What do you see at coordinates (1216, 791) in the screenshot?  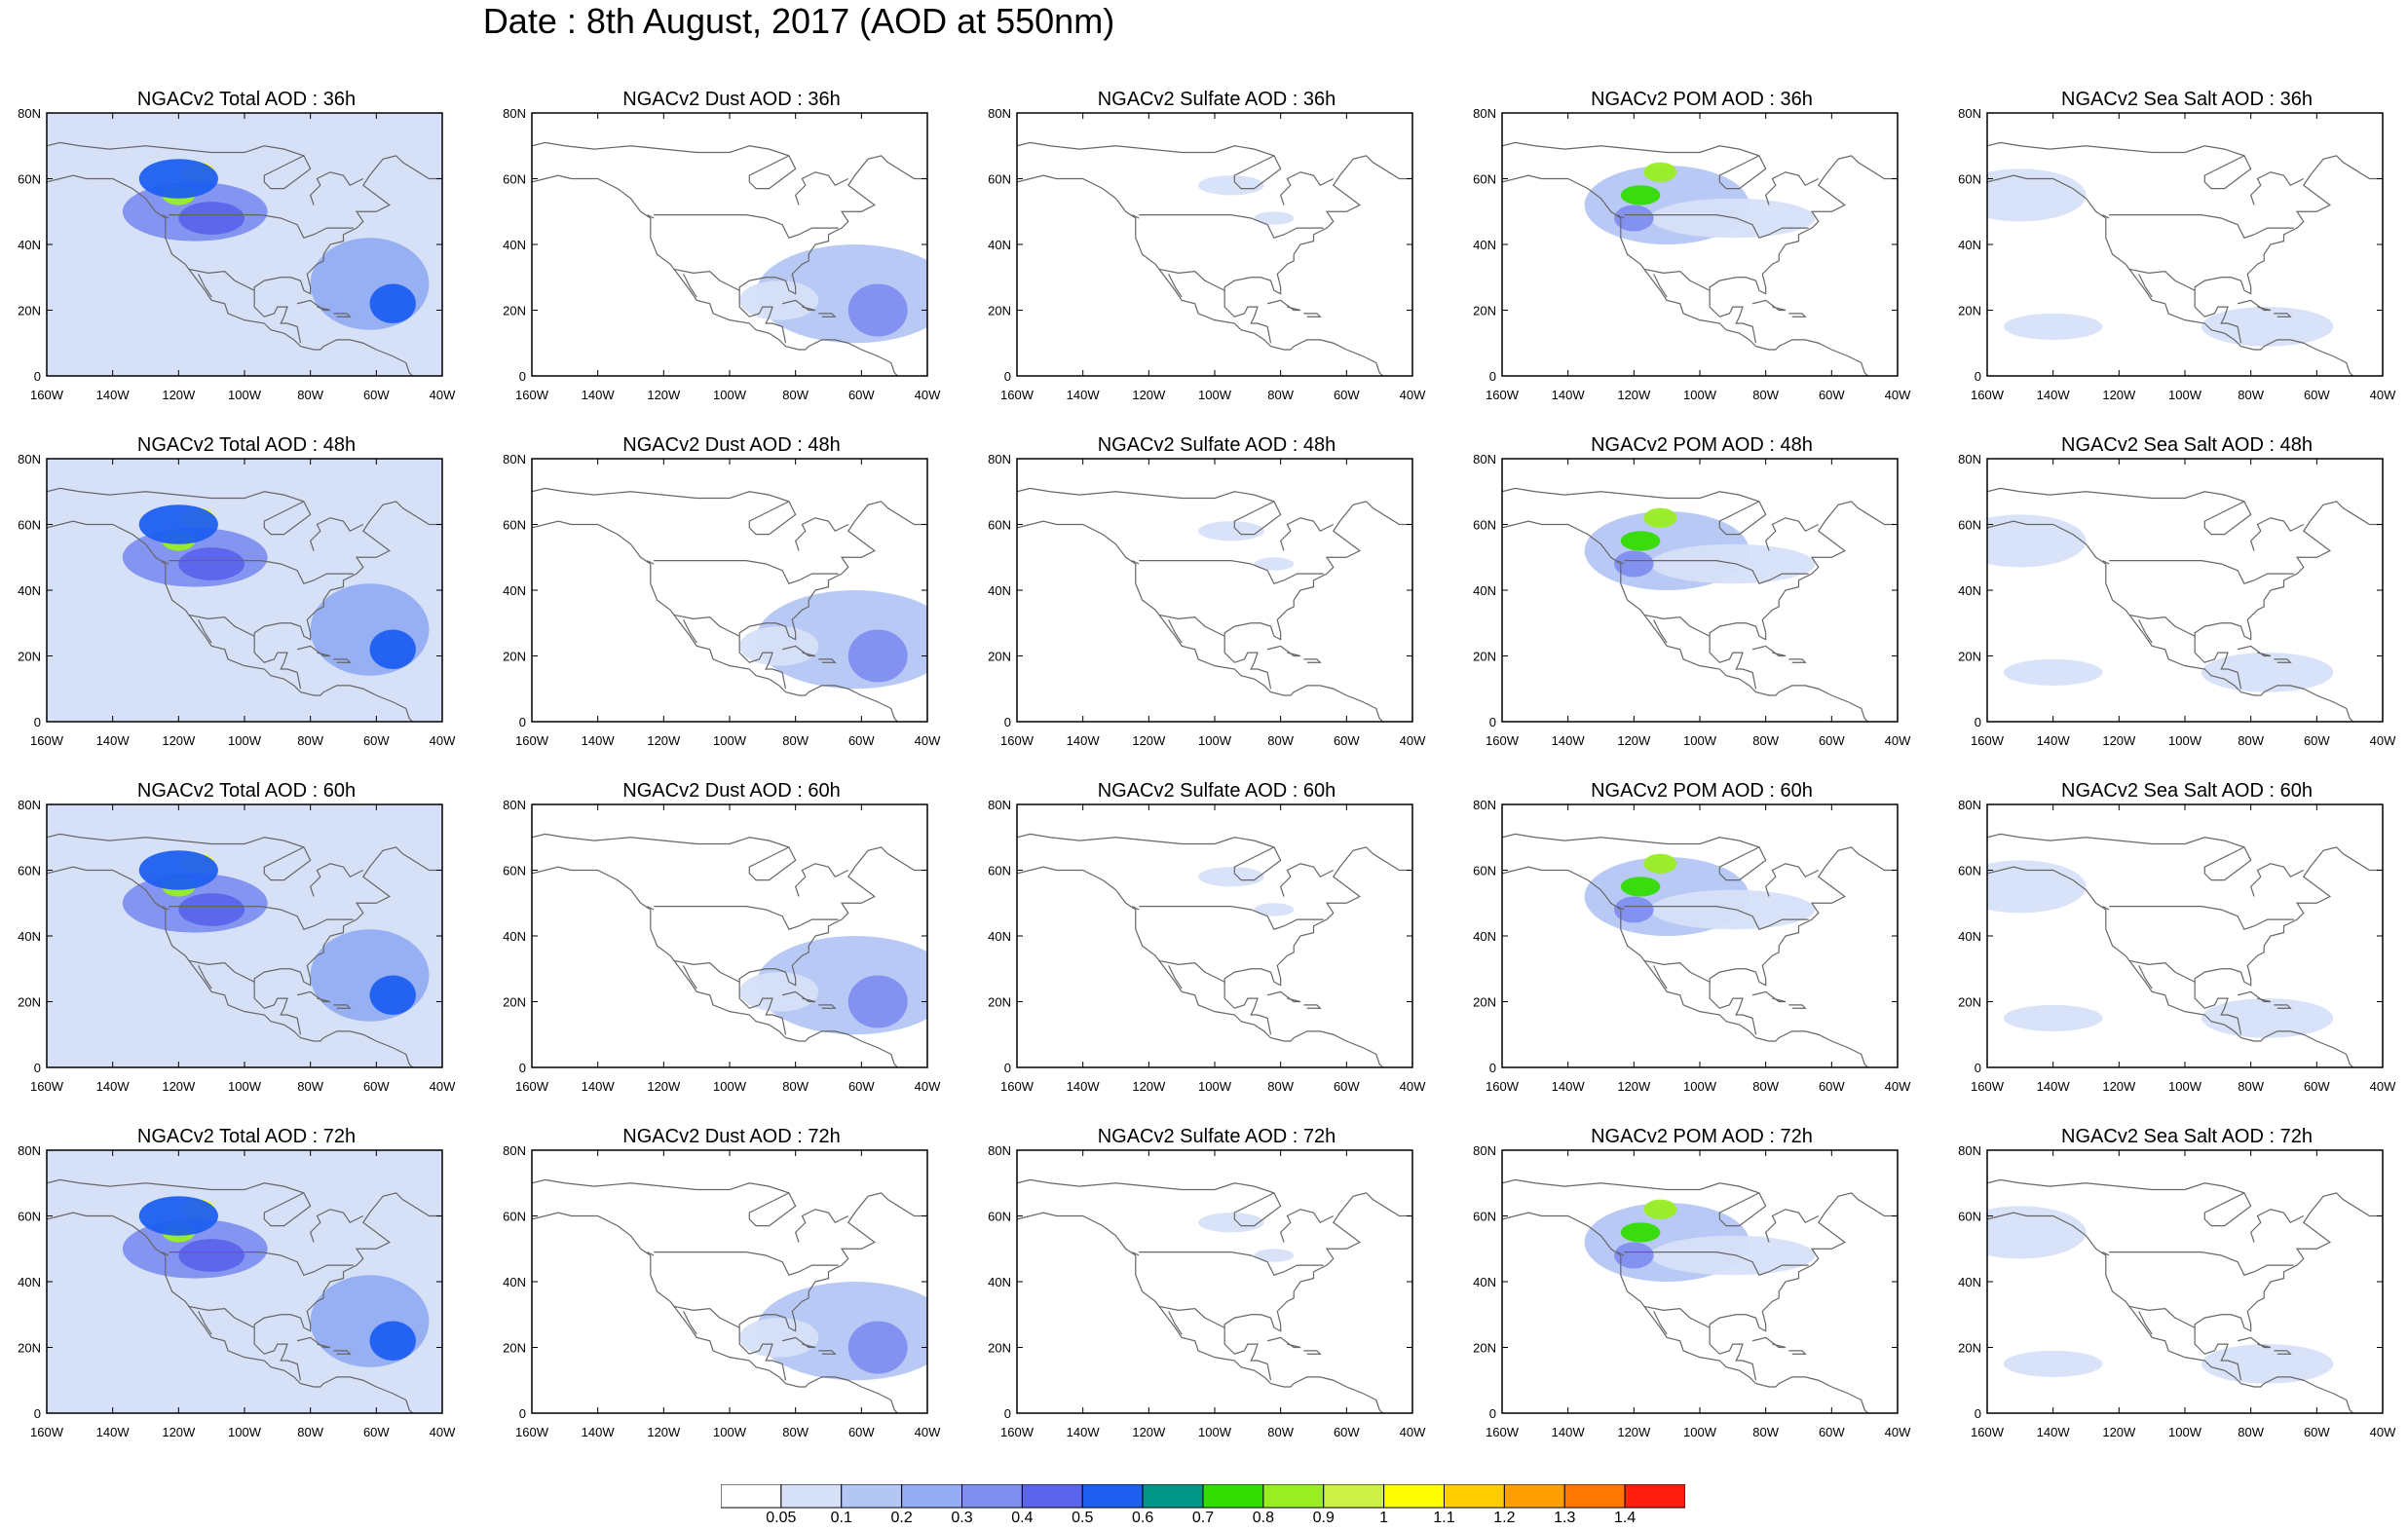 I see `panel-title: NGACv2 Sulfate AOD : 60h` at bounding box center [1216, 791].